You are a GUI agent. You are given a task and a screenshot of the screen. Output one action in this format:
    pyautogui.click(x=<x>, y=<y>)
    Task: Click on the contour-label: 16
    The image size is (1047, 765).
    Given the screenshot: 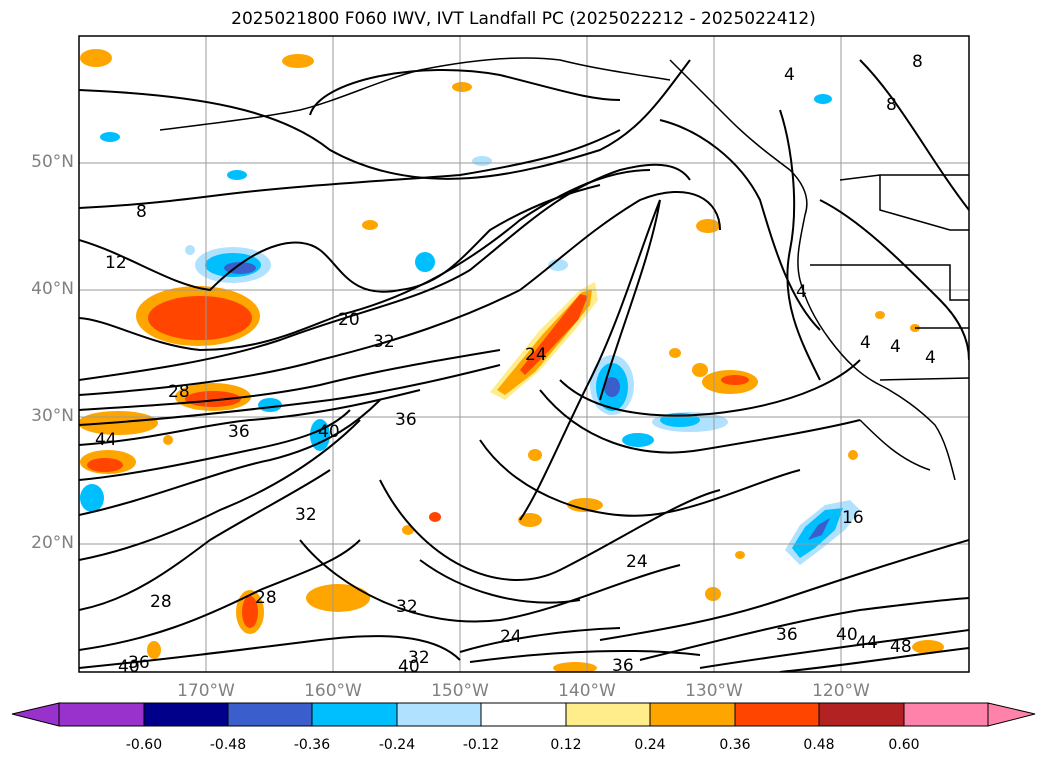 What is the action you would take?
    pyautogui.click(x=853, y=518)
    